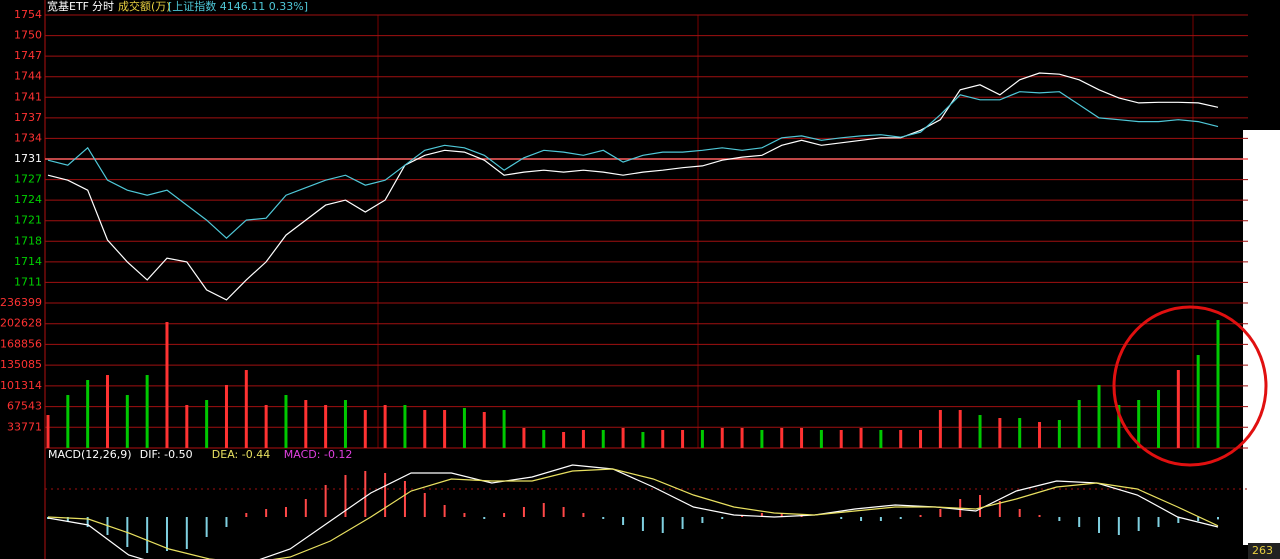 Image resolution: width=1280 pixels, height=559 pixels. Describe the element at coordinates (1262, 550) in the screenshot. I see `corner-label: 263` at that location.